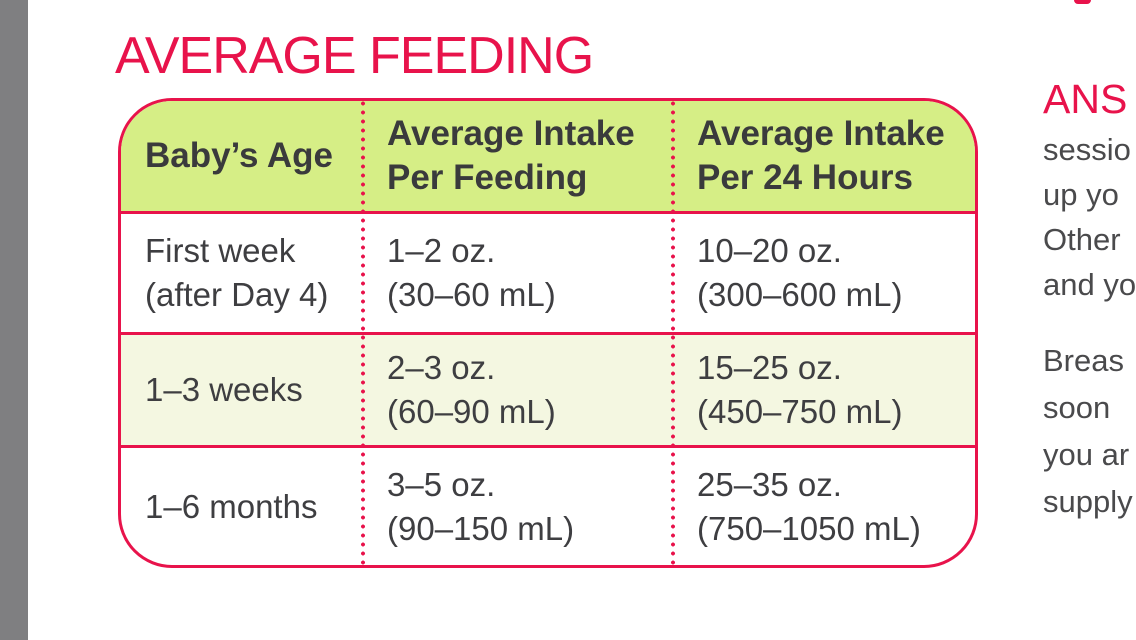  I want to click on cell-text: (60–90 mL), so click(471, 411).